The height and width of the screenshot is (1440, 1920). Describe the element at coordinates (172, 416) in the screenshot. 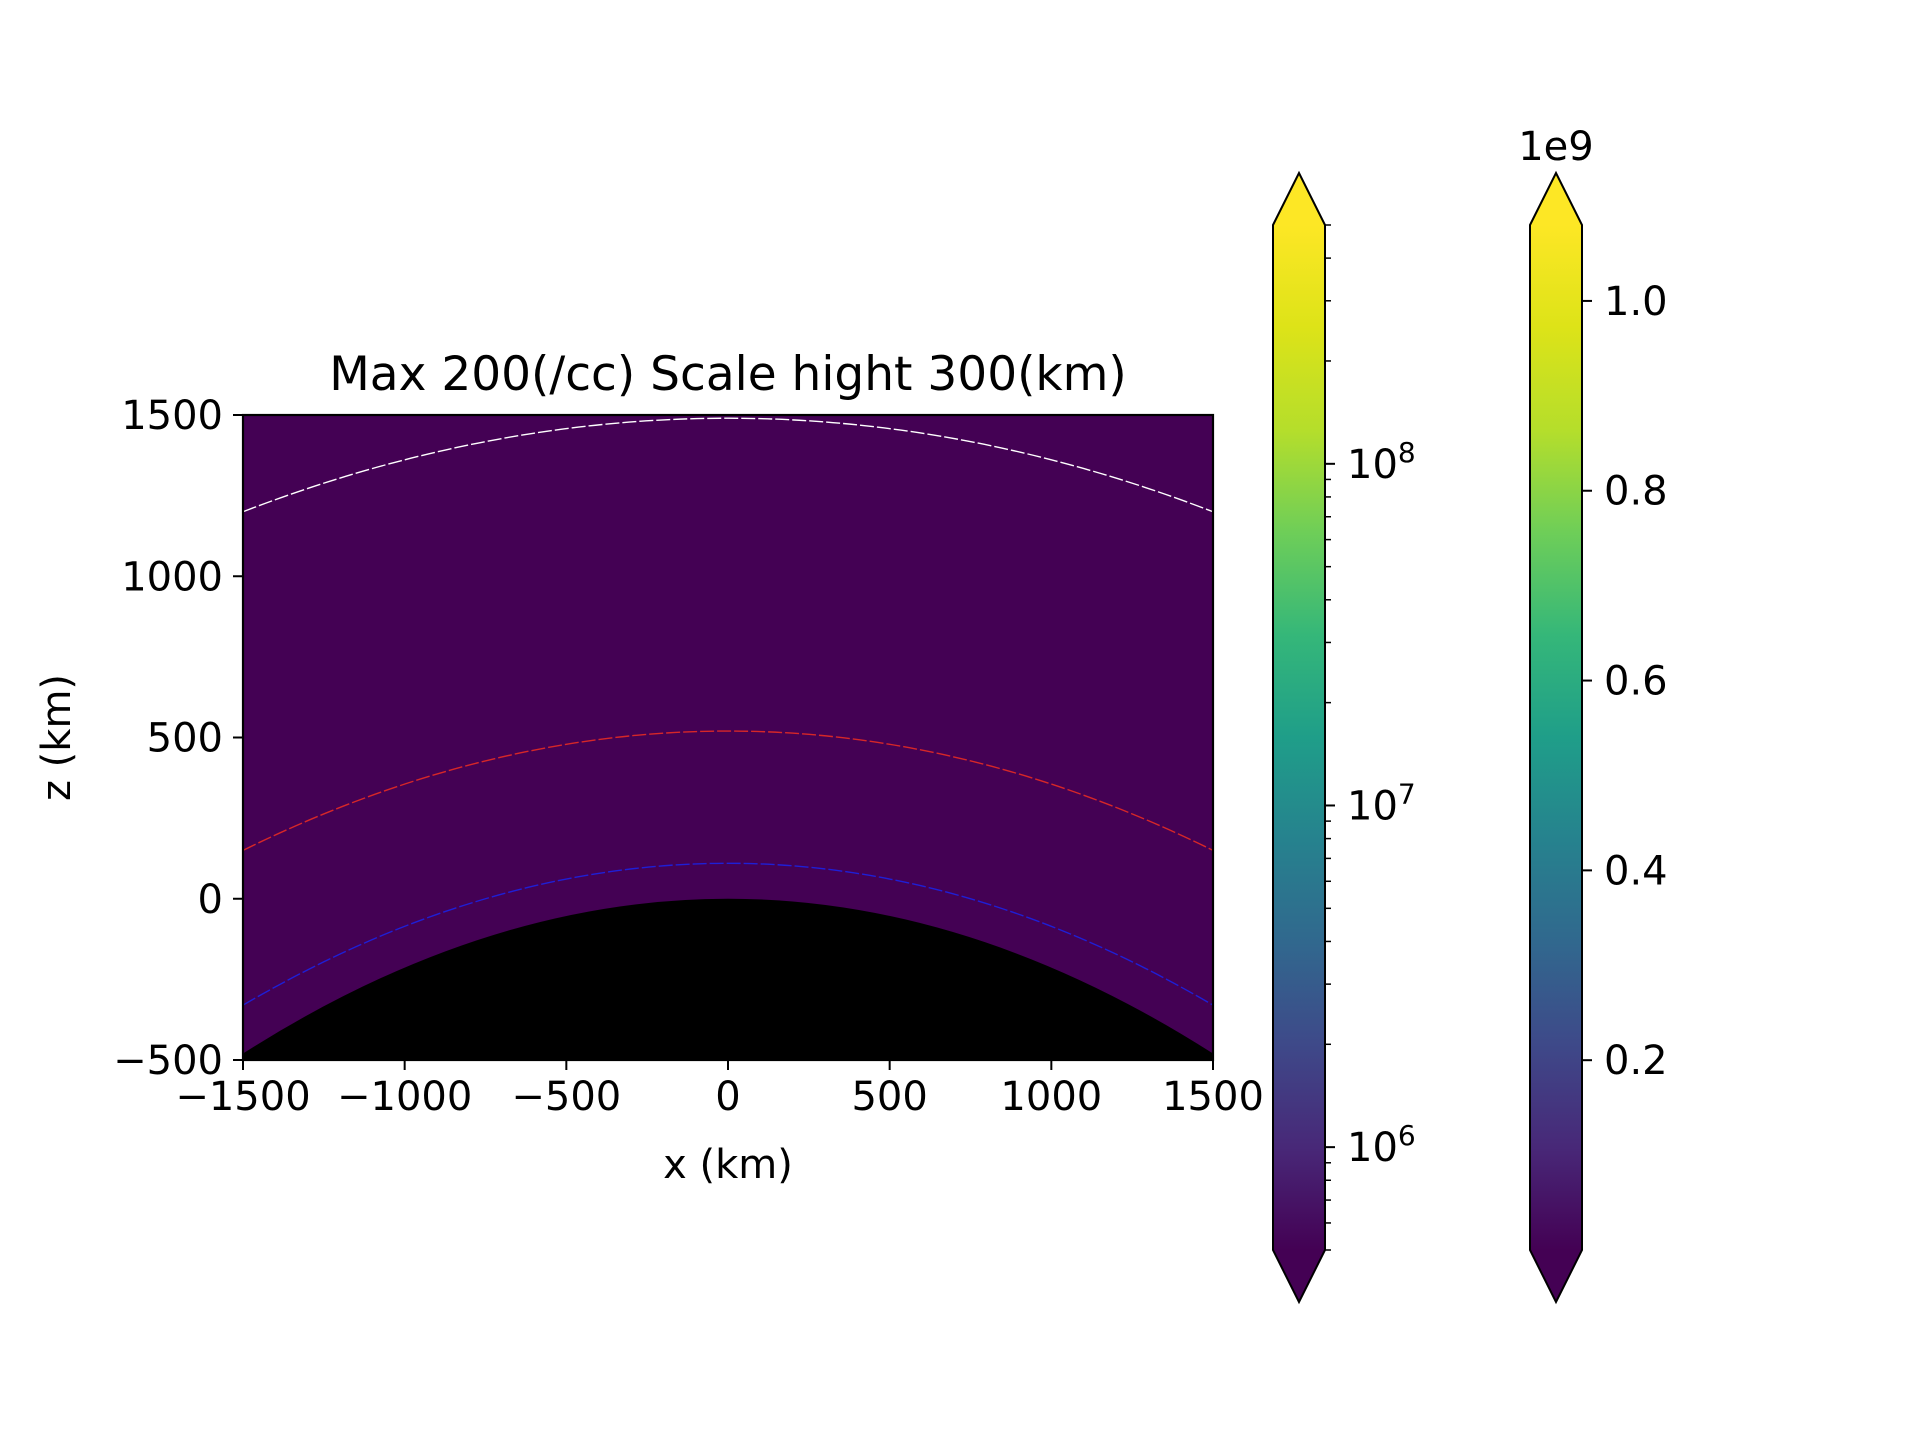

I see `y-tick-label: 1500` at that location.